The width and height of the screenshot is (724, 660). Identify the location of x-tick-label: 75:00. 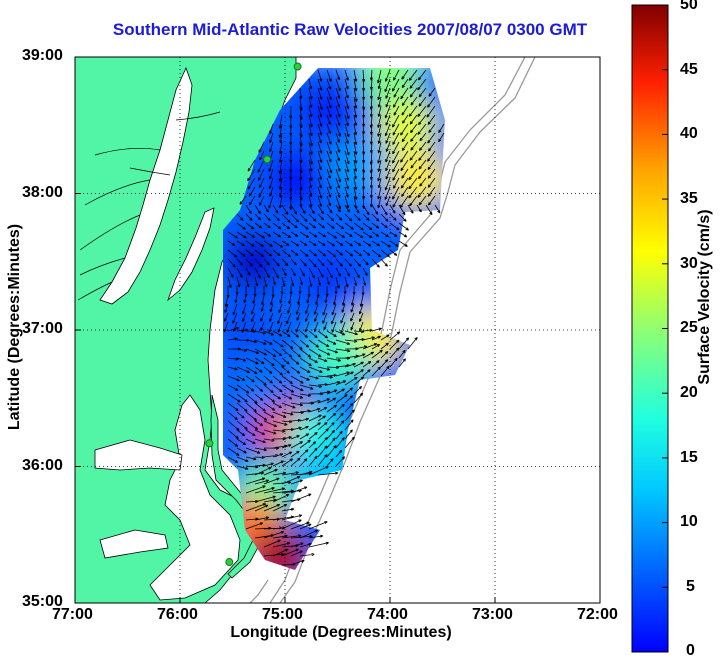
(282, 614).